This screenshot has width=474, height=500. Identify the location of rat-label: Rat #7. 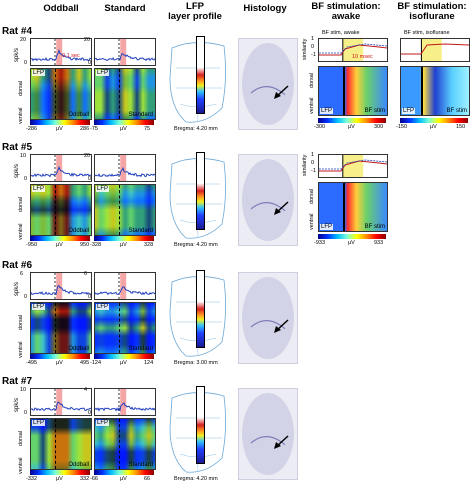
(17, 381).